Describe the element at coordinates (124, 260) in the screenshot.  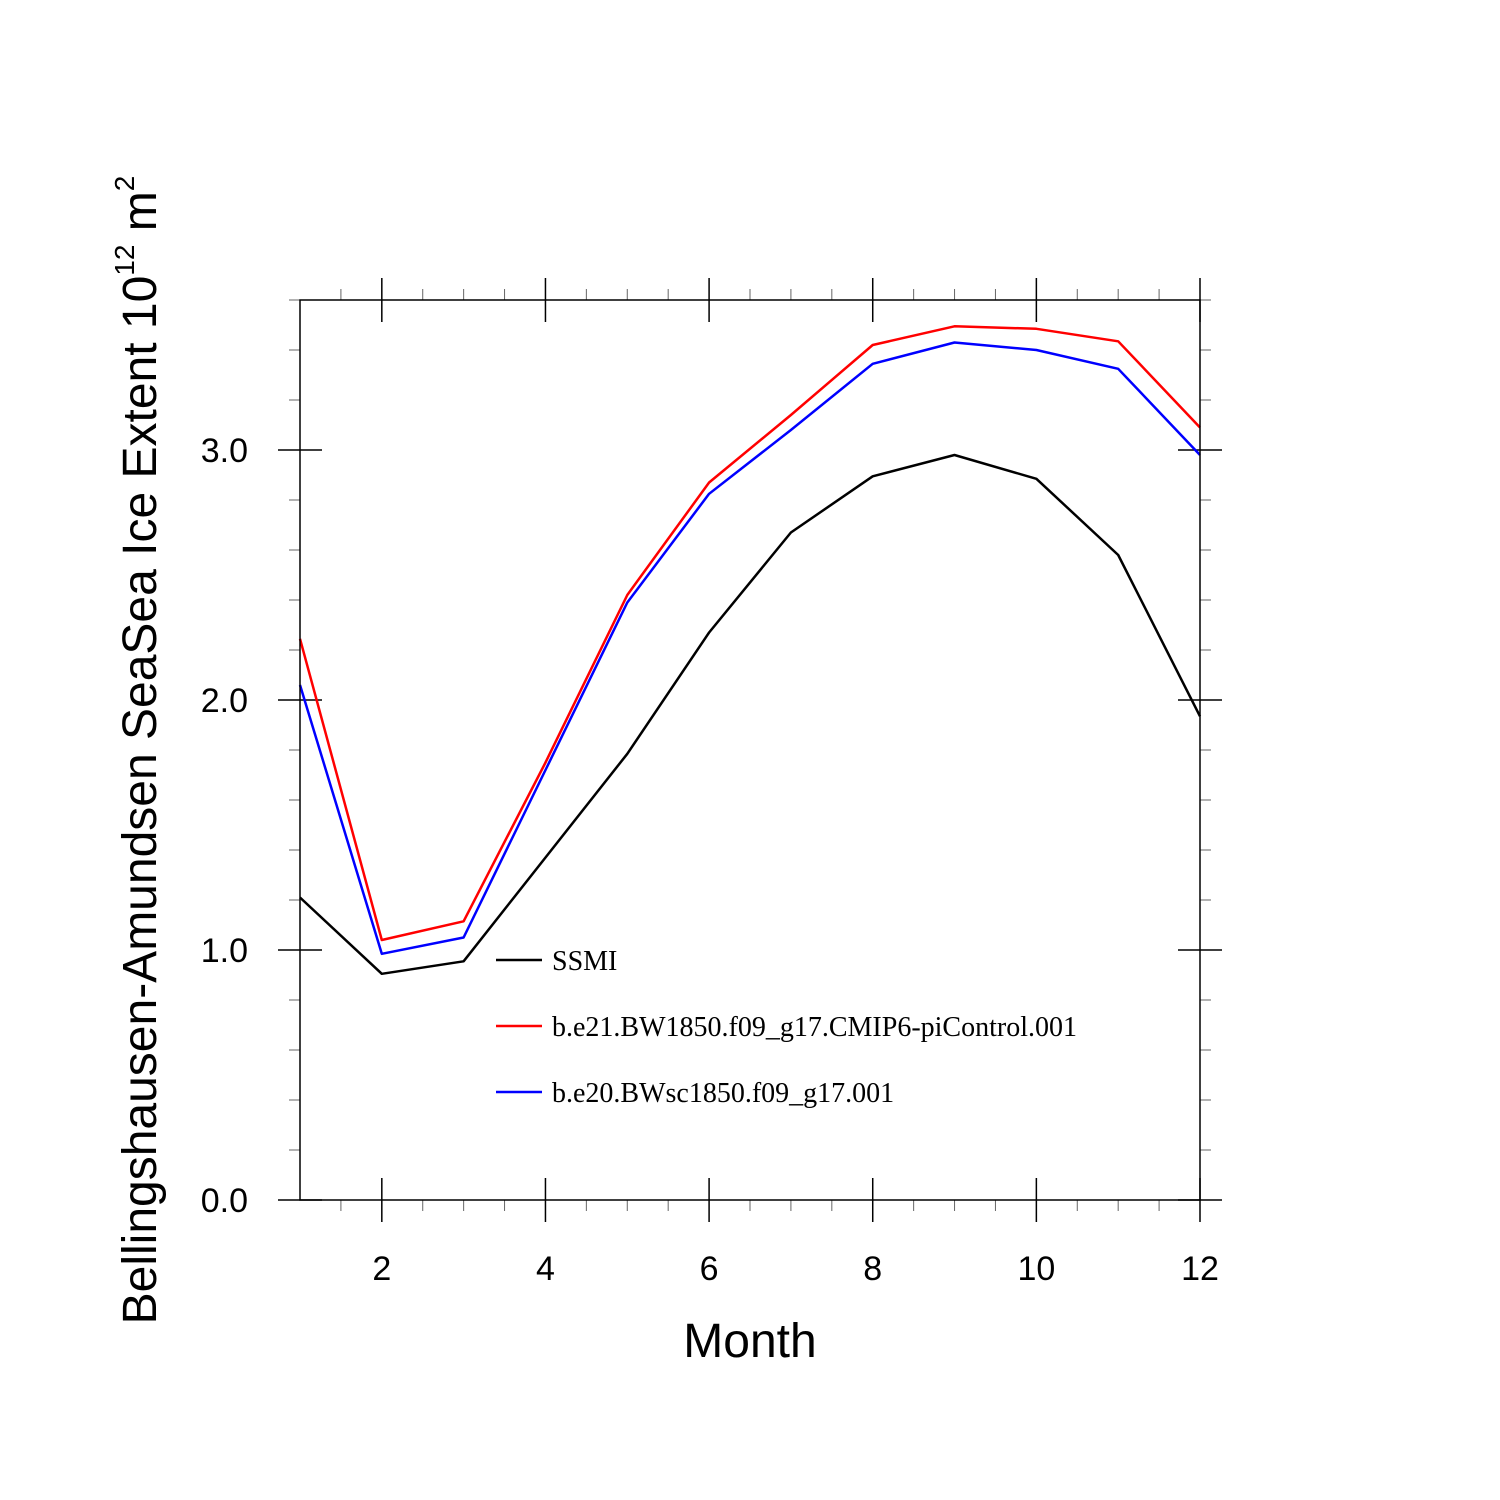
I see `y-axis-title-exponent: 12` at that location.